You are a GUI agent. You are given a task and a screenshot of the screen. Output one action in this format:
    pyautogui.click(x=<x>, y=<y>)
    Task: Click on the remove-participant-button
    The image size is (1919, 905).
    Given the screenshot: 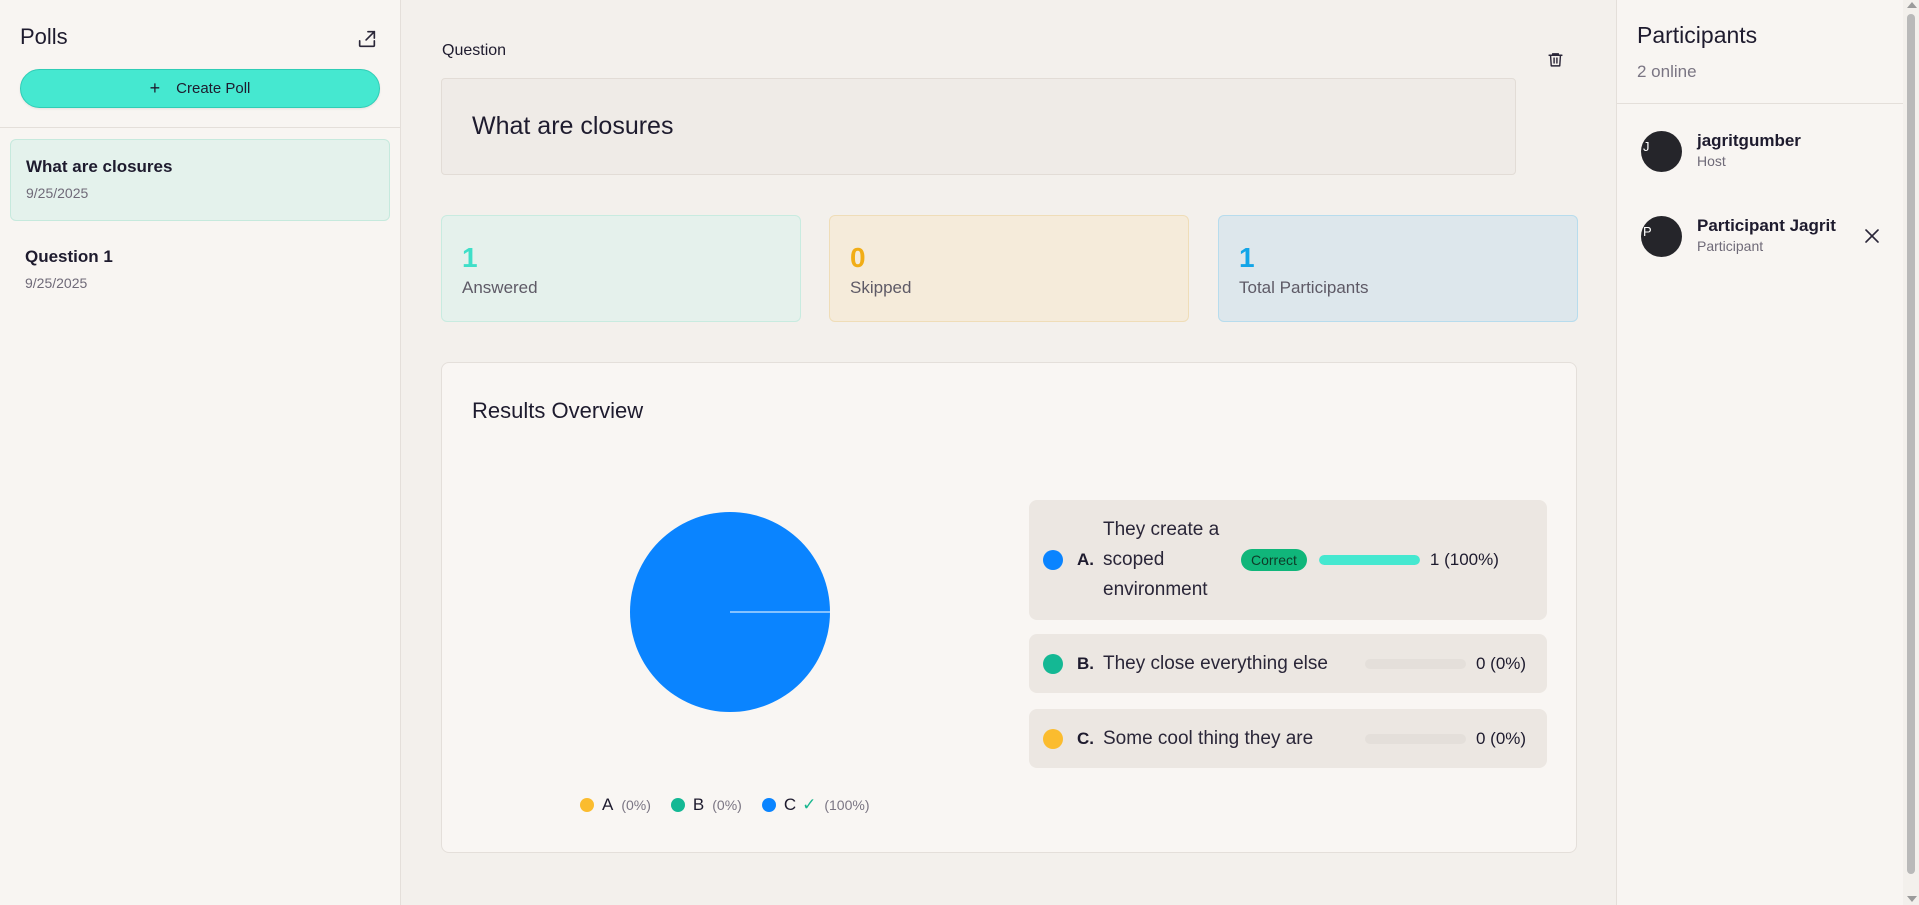 What is the action you would take?
    pyautogui.click(x=1872, y=236)
    